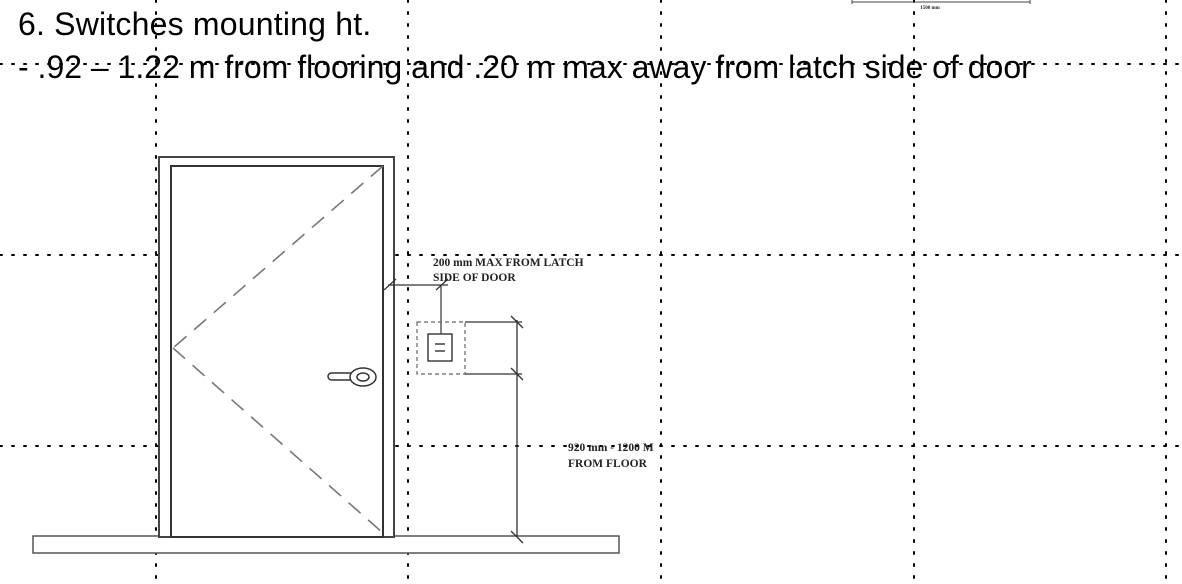 Image resolution: width=1182 pixels, height=584 pixels. Describe the element at coordinates (611, 448) in the screenshot. I see `height-note-line1: 920 mm - 1200 M` at that location.